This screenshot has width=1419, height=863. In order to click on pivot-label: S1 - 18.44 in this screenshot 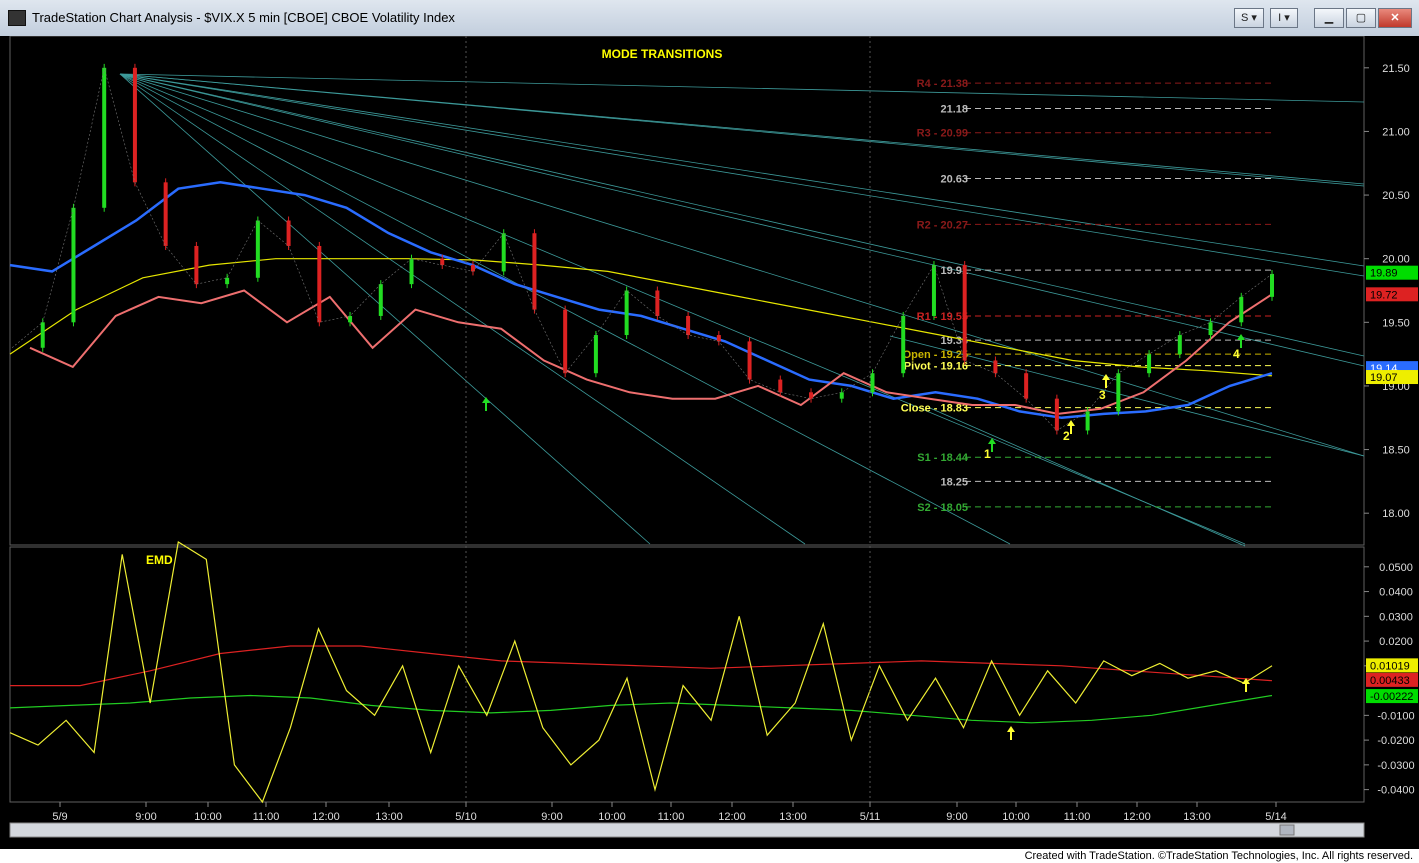, I will do `click(943, 458)`.